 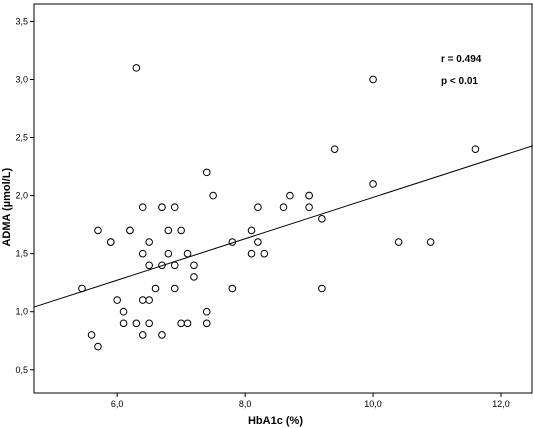 I want to click on y-tick-label: 2,0, so click(x=21, y=196).